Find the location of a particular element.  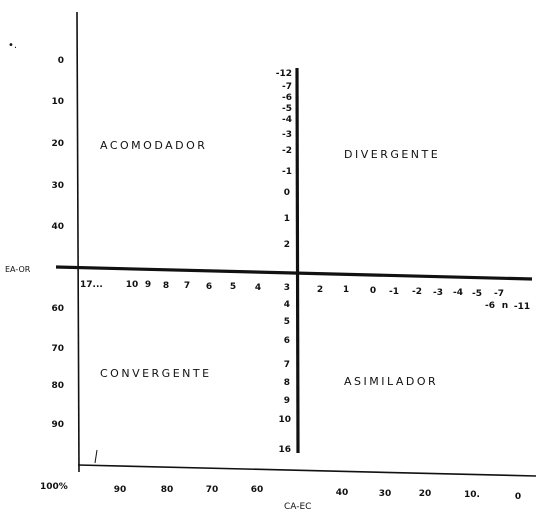

bottom-axis-ticks: 100% 90 80 70 60 40 30 20 10. 0 is located at coordinates (280, 492).